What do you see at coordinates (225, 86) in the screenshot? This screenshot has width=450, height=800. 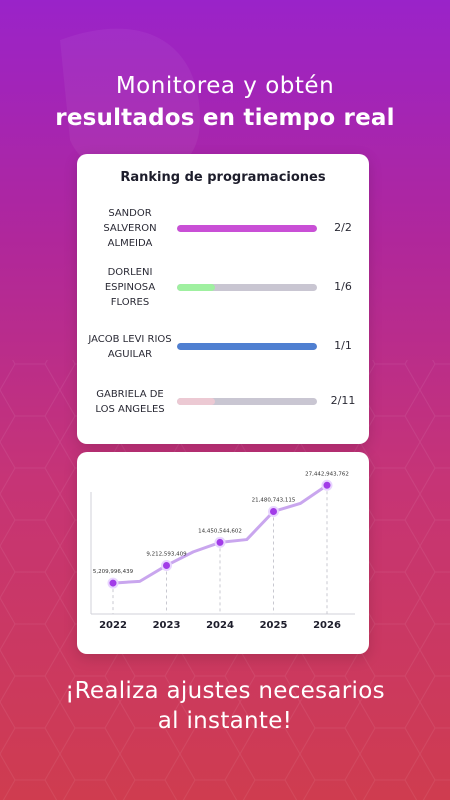 I see `headline-line1: Monitorea y obtén` at bounding box center [225, 86].